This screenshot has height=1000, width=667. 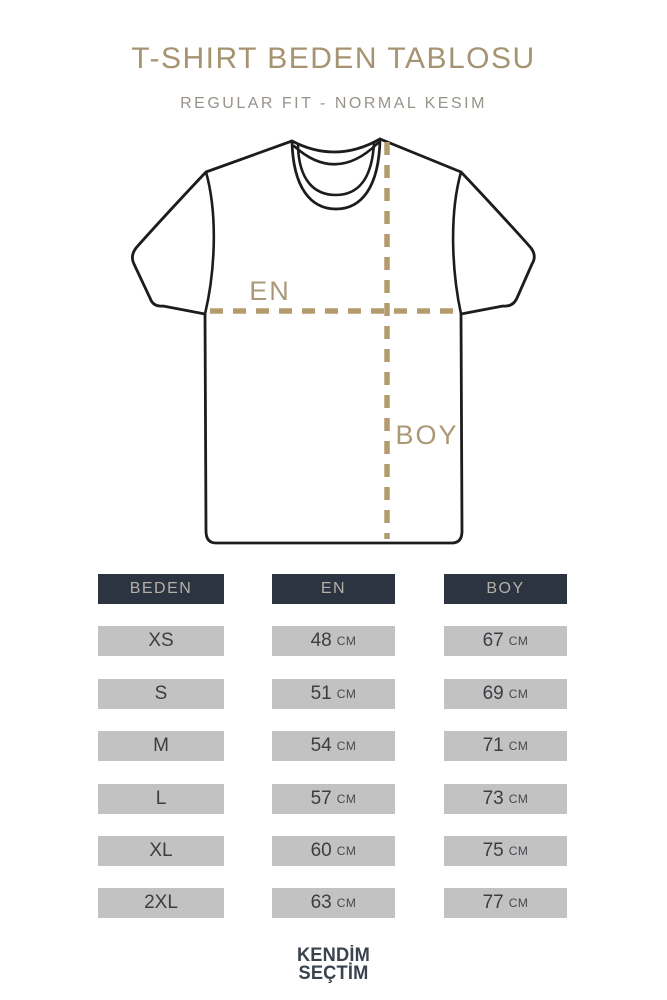 I want to click on boy-value-cell: 71 cm, so click(x=505, y=746).